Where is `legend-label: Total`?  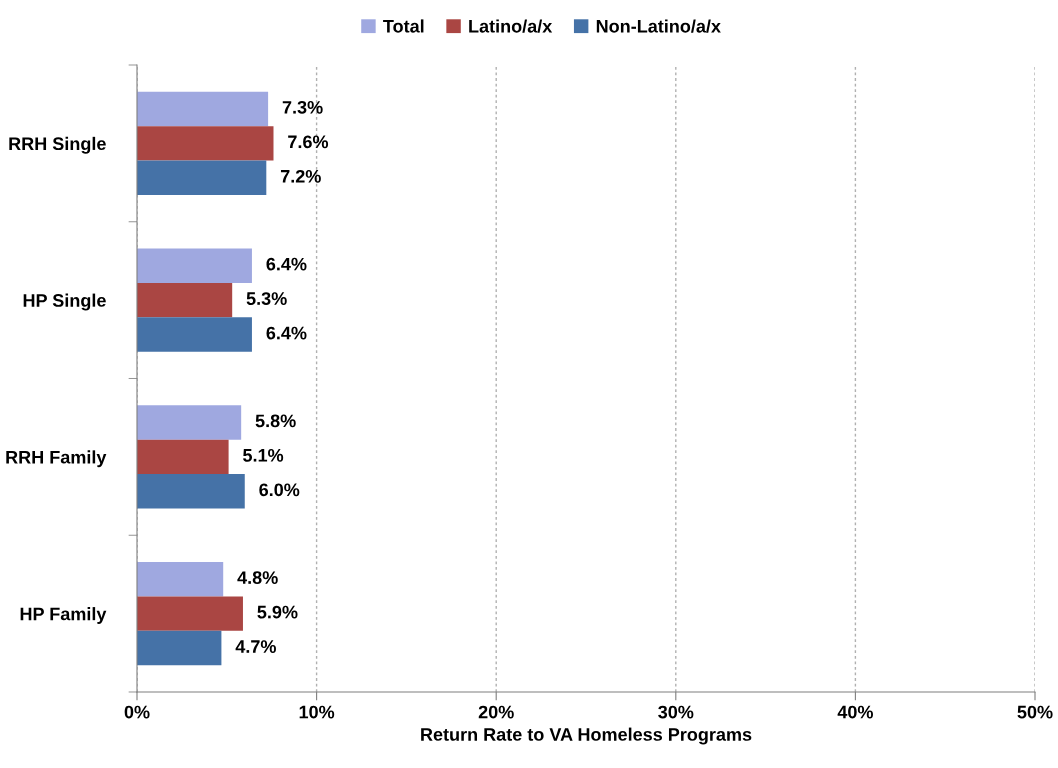 legend-label: Total is located at coordinates (403, 26).